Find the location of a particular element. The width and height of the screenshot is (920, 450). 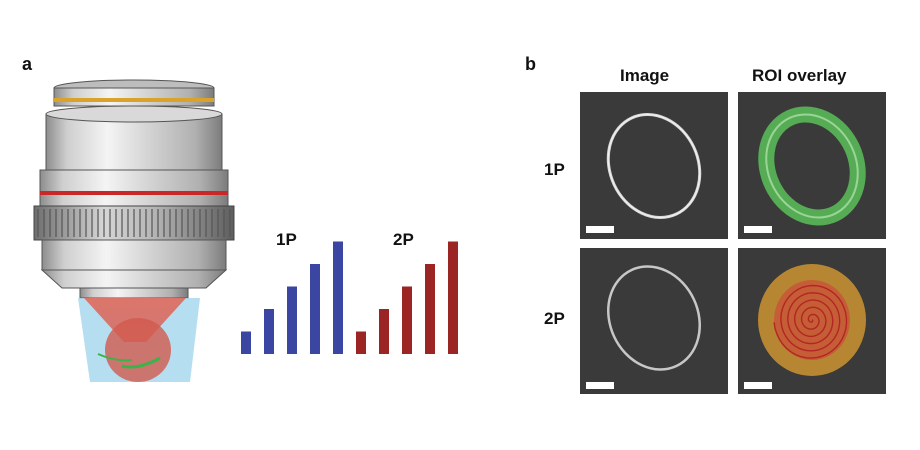

red-ring is located at coordinates (134, 193).